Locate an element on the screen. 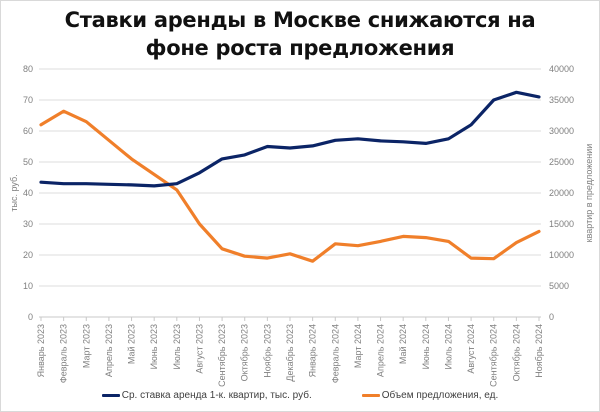  x-tick-label: Октябрь 2024 is located at coordinates (516, 352).